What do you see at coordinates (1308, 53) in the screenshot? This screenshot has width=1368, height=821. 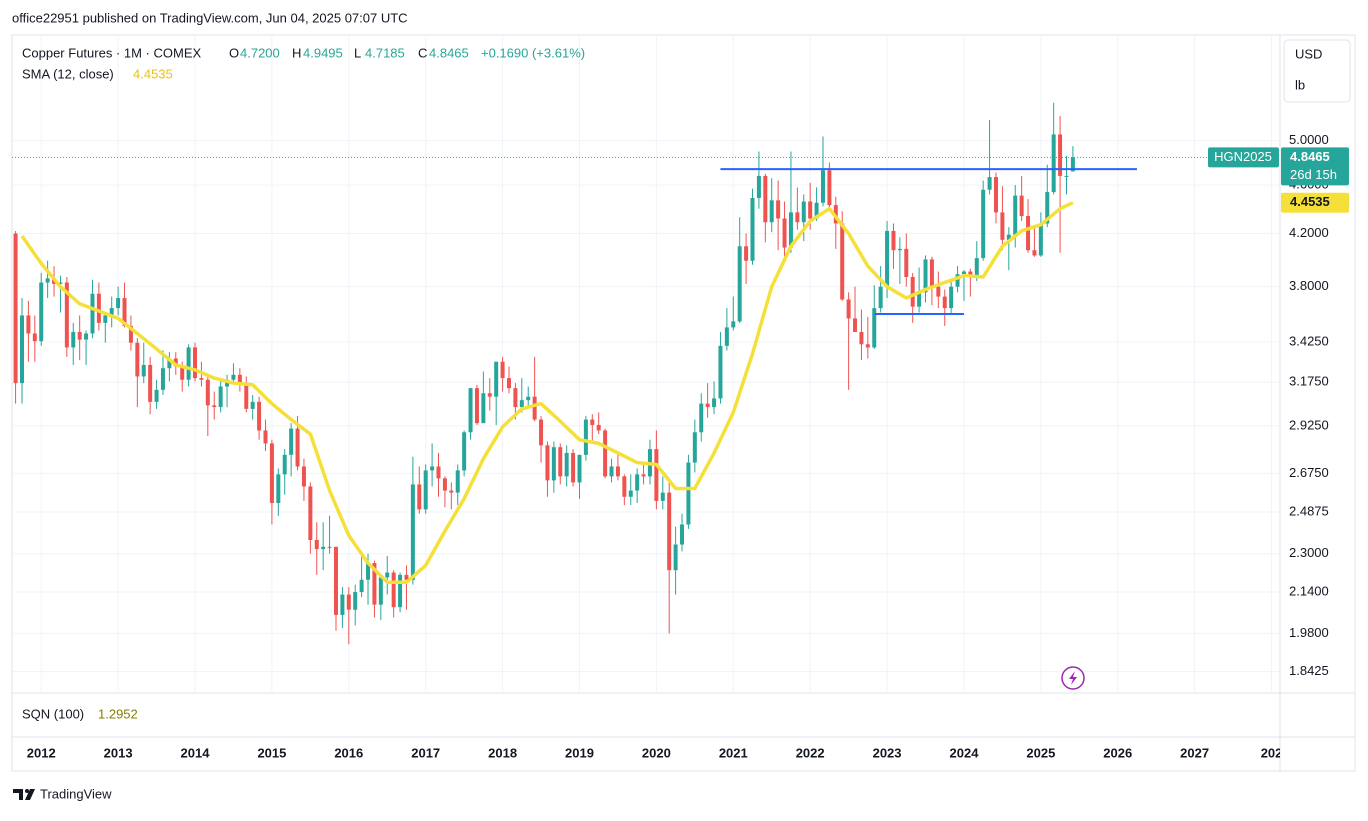 I see `currency: USD` at bounding box center [1308, 53].